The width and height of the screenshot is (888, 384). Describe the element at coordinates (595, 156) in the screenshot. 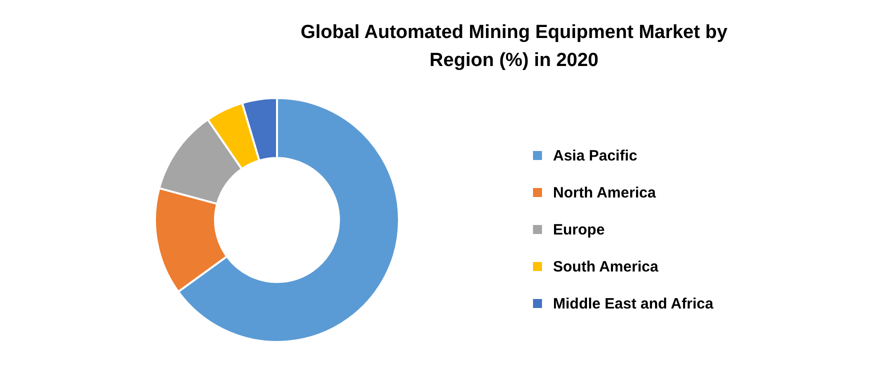

I see `legend-label: Asia Pacific` at that location.